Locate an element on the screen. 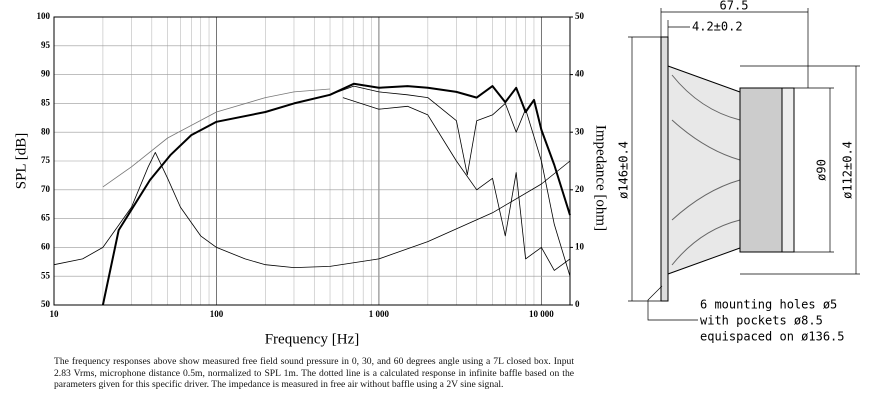 Image resolution: width=872 pixels, height=406 pixels. y2-tick-label: 40 is located at coordinates (580, 74).